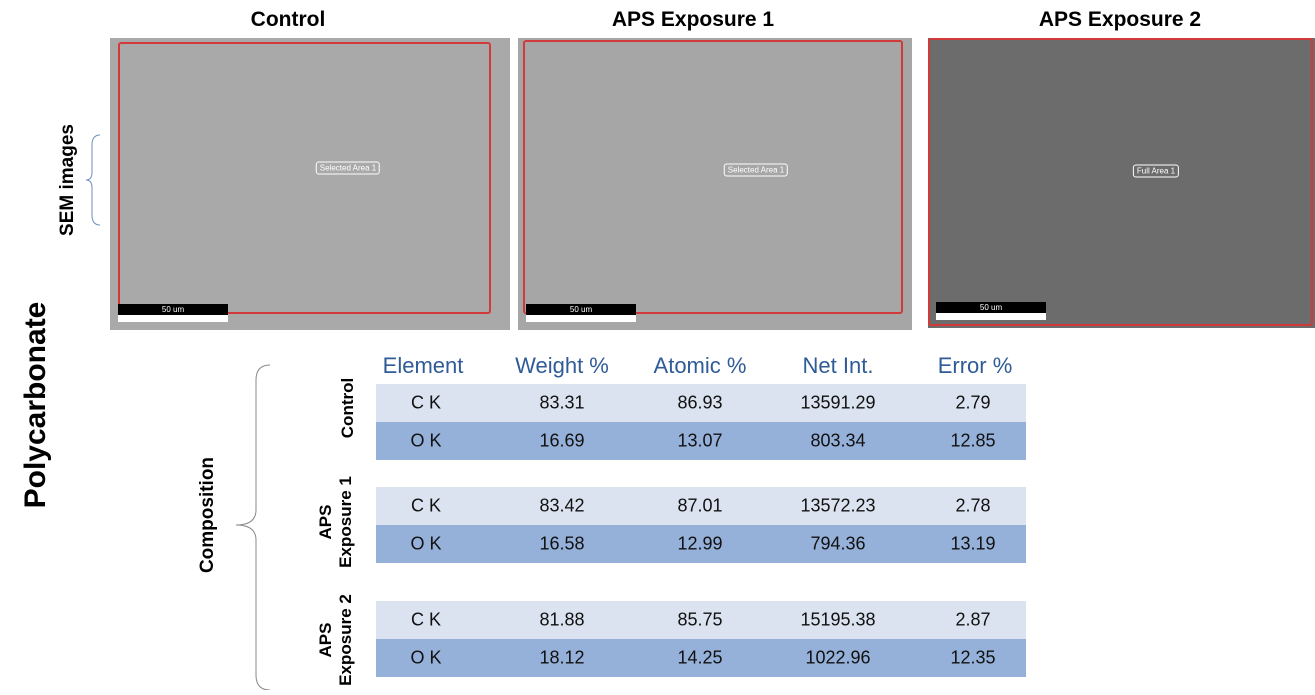  Describe the element at coordinates (838, 402) in the screenshot. I see `table-cell: 13591.29` at that location.